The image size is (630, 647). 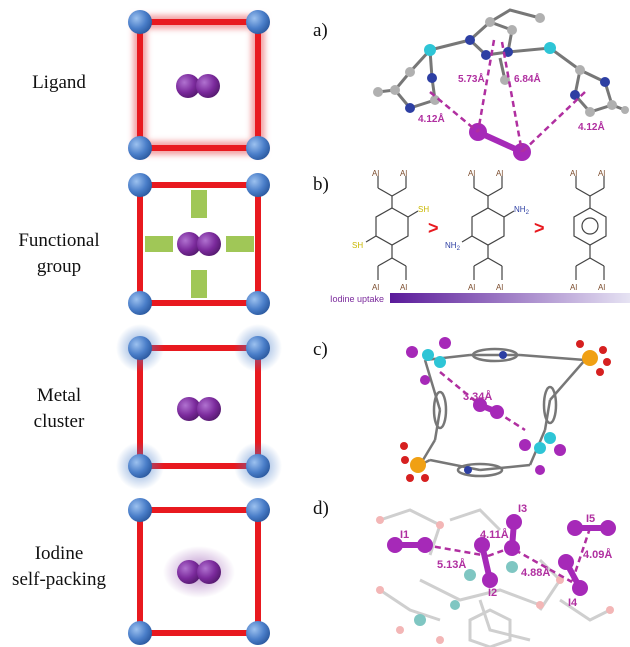 What do you see at coordinates (573, 603) in the screenshot?
I see `iodine-label-i4: I4` at bounding box center [573, 603].